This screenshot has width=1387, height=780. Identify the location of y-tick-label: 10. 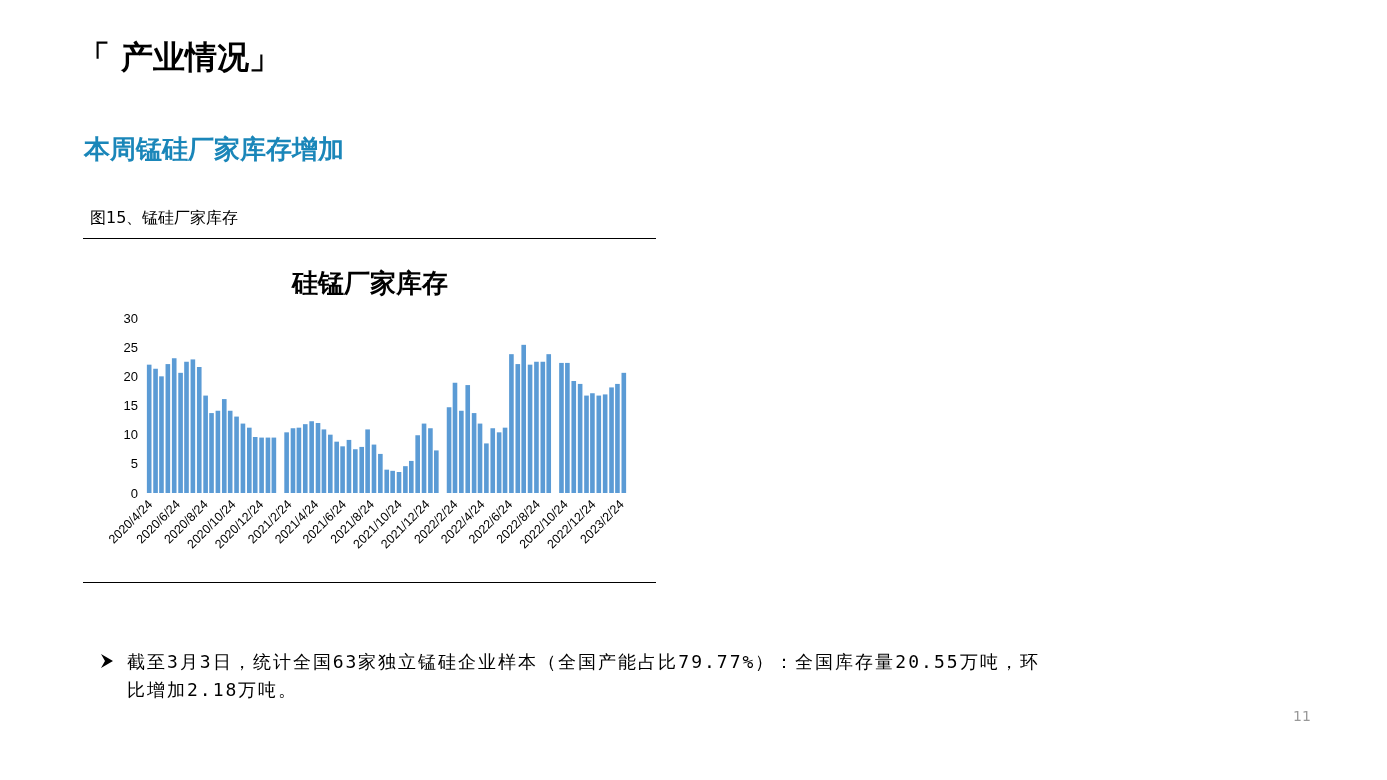
(130, 435).